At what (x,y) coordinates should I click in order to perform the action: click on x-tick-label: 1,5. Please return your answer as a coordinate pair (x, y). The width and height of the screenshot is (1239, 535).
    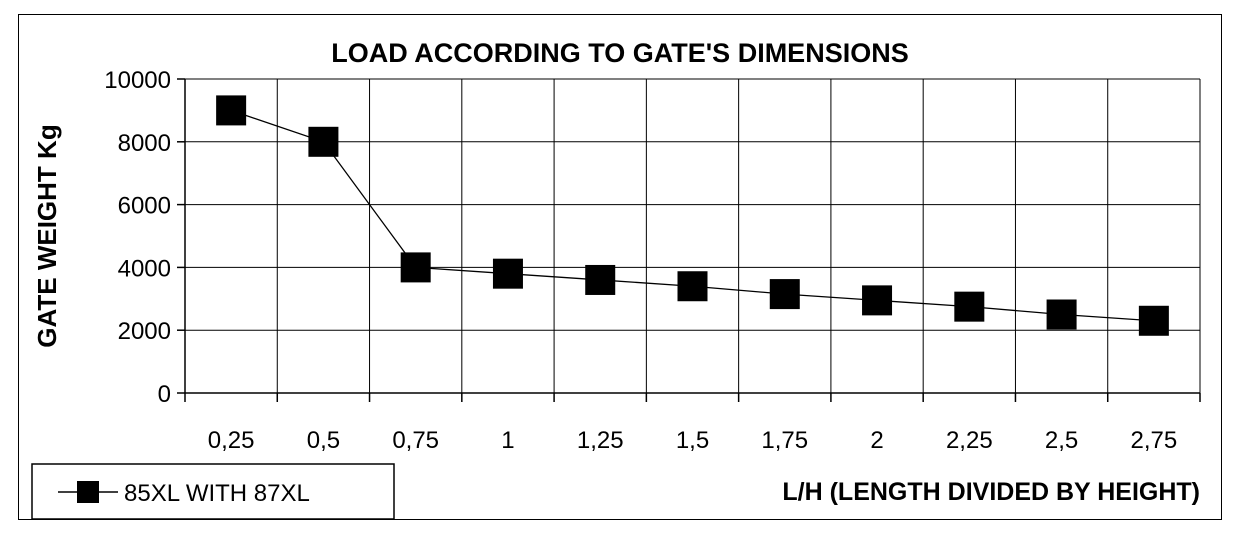
    Looking at the image, I should click on (692, 440).